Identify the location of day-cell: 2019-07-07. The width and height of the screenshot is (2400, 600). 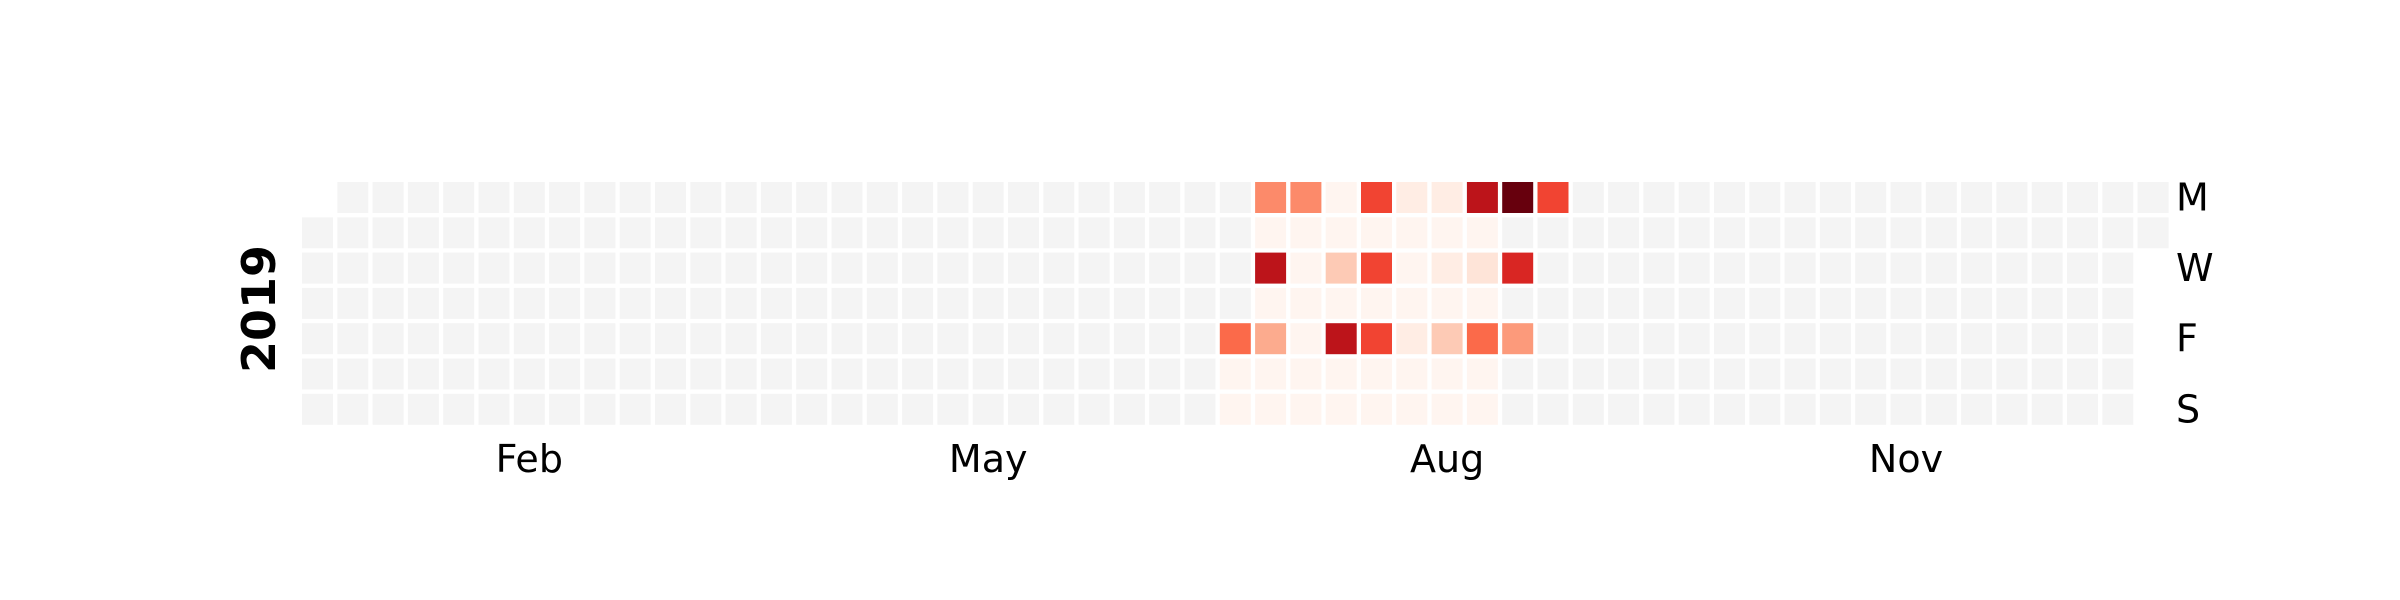
(1235, 409).